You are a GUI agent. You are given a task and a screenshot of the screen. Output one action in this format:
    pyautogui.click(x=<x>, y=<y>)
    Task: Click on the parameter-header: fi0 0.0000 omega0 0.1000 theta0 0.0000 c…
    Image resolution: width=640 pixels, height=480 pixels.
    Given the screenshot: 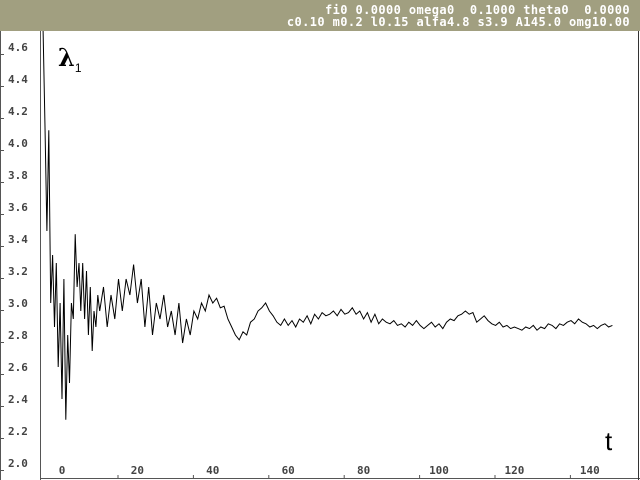 What is the action you would take?
    pyautogui.click(x=320, y=15)
    